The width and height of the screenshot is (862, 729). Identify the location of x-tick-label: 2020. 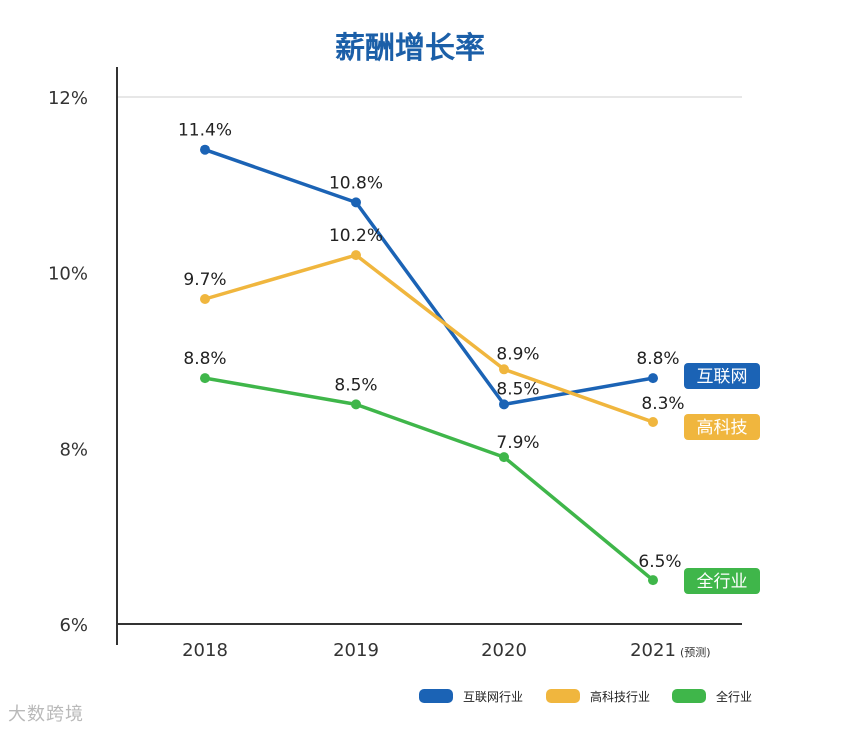
(504, 650).